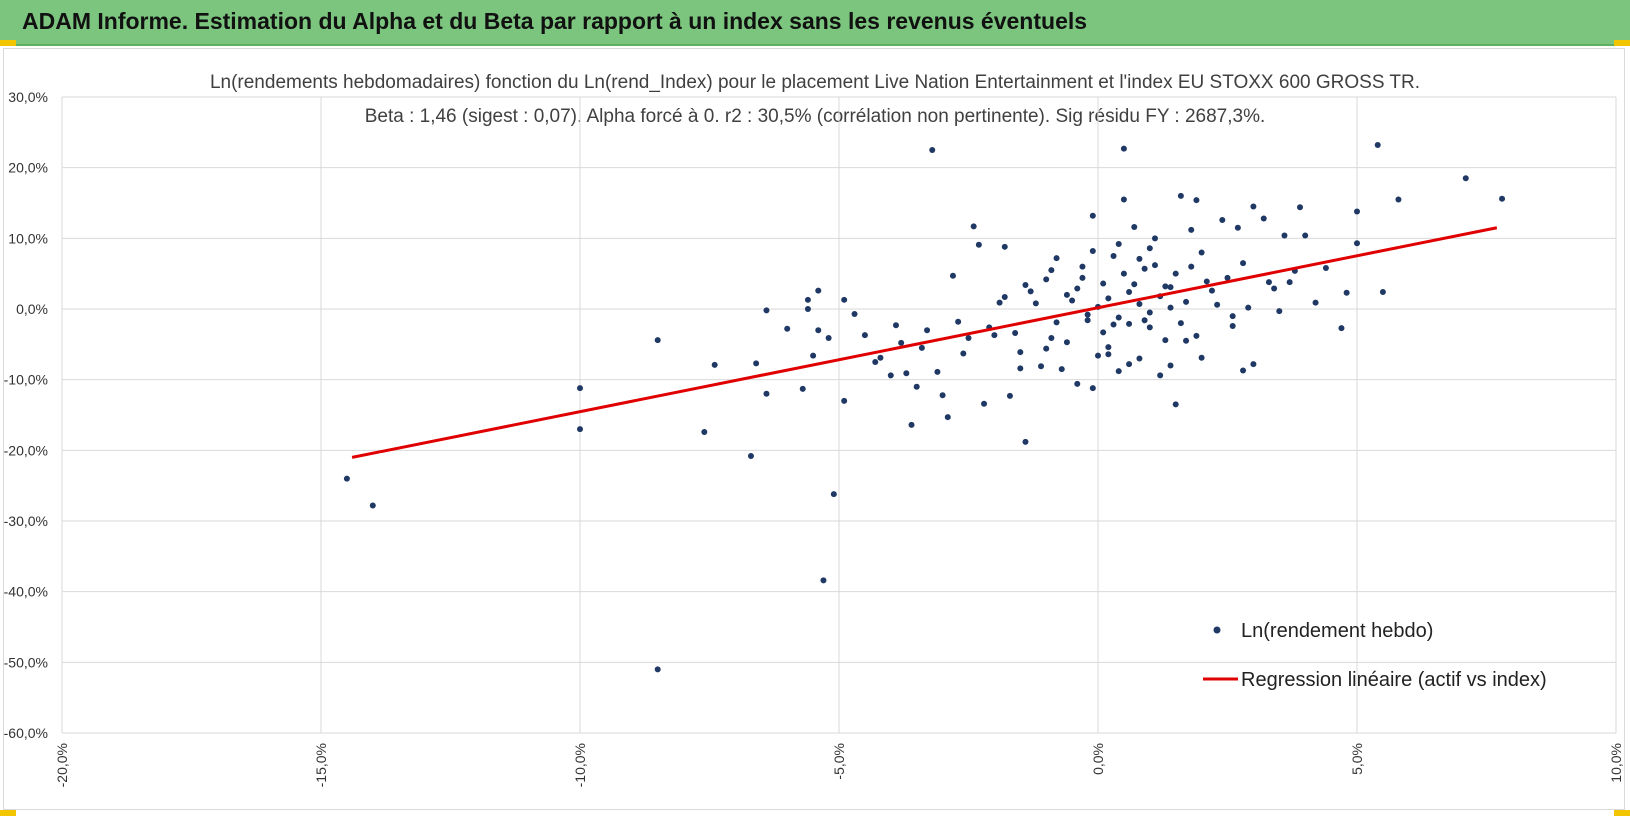 This screenshot has width=1630, height=816. What do you see at coordinates (26, 662) in the screenshot?
I see `y-tick-label: -50,0%` at bounding box center [26, 662].